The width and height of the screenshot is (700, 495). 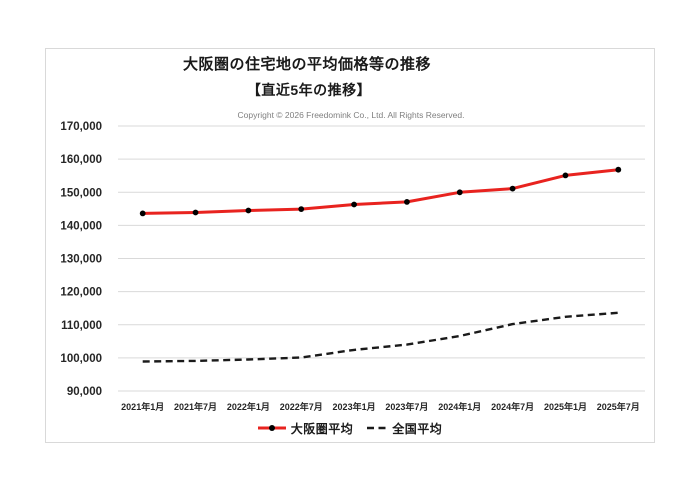 What do you see at coordinates (195, 406) in the screenshot?
I see `x-axis-label: 2021年7月` at bounding box center [195, 406].